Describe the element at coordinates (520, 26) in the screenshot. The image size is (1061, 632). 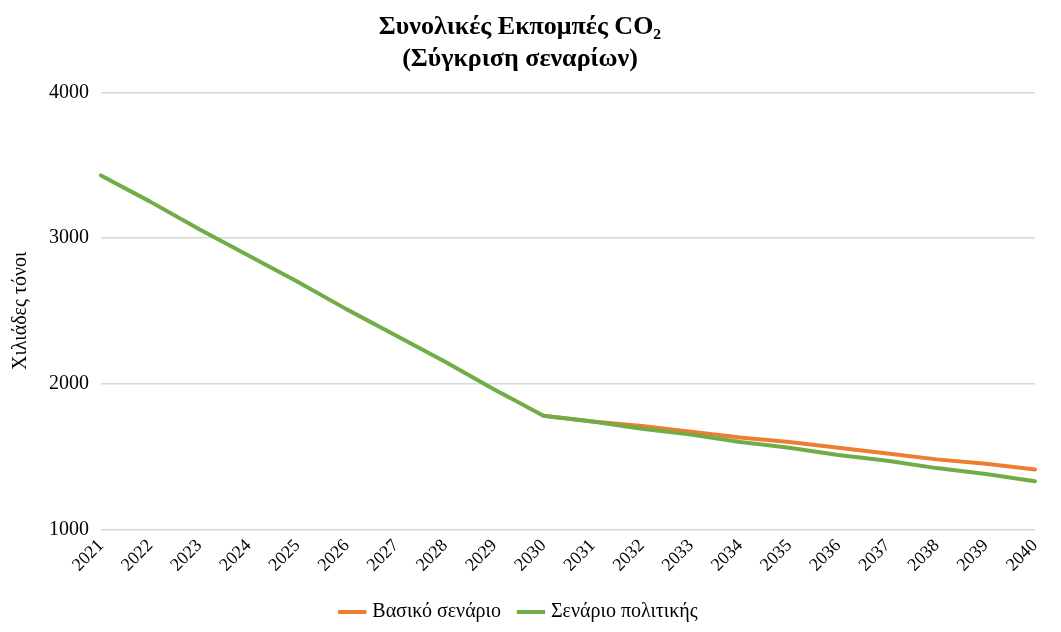
I see `chart-title: Συνολικές Εκπομπές CO₂` at that location.